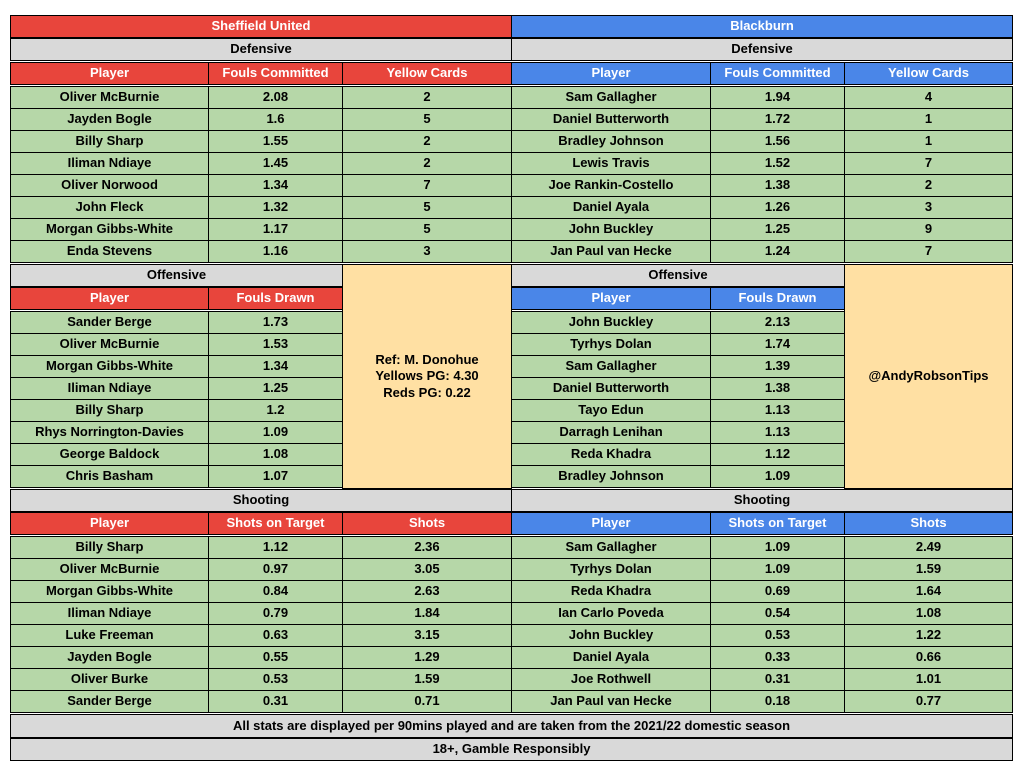  Describe the element at coordinates (777, 322) in the screenshot. I see `away-offensive-value-cell: 2.13` at that location.